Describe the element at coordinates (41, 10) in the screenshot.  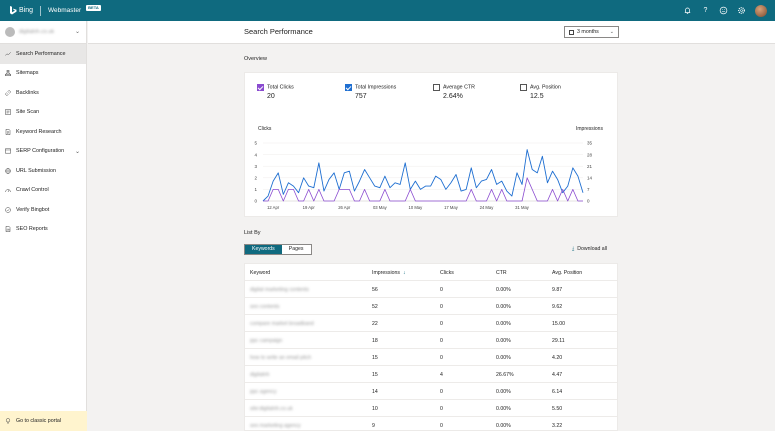
I see `brand-divider` at that location.